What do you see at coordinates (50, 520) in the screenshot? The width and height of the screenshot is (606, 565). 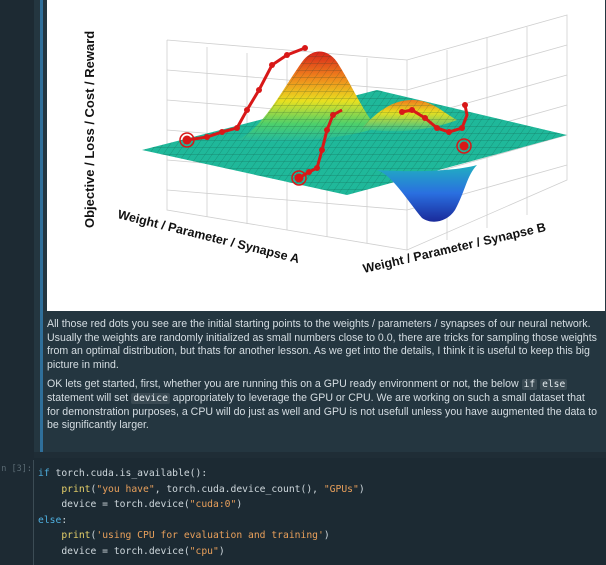 I see `keyword: else` at bounding box center [50, 520].